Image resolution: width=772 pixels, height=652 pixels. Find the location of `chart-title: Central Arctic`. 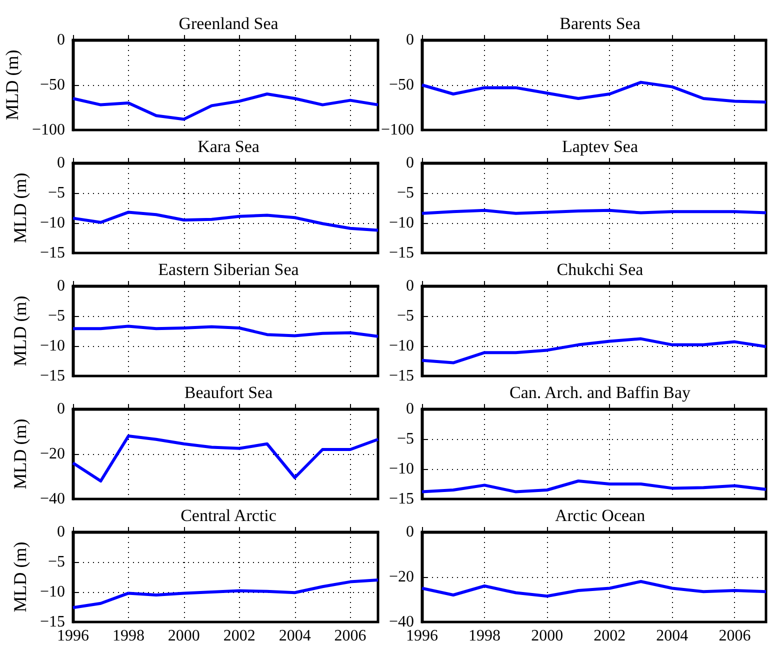

chart-title: Central Arctic is located at coordinates (228, 515).